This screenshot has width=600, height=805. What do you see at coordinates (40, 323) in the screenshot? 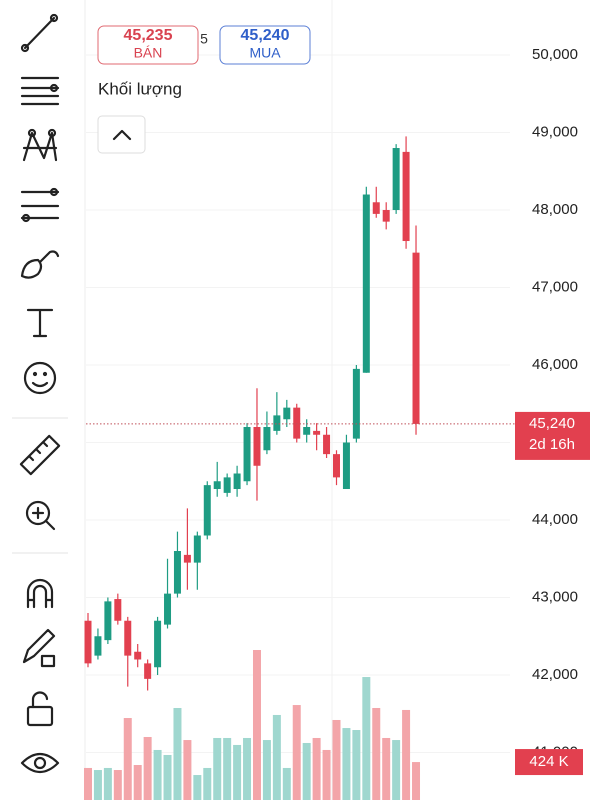
I see `tool-text` at bounding box center [40, 323].